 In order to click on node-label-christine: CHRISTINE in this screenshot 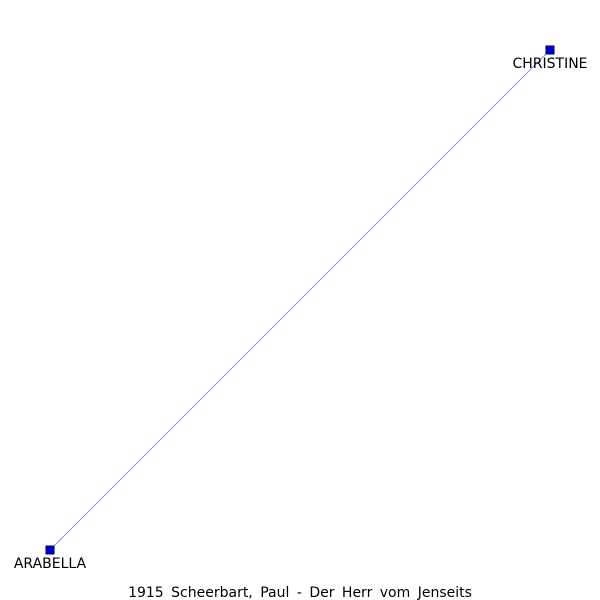, I will do `click(549, 64)`.